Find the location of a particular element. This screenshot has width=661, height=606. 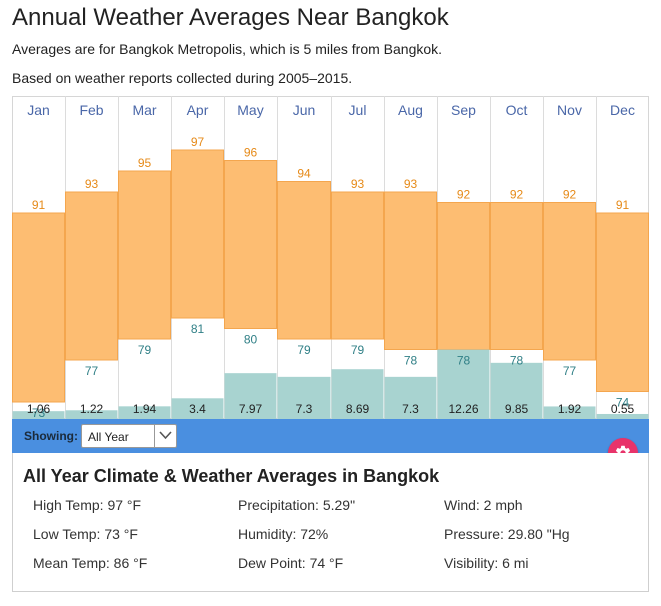

temp-bar-apr is located at coordinates (197, 234).